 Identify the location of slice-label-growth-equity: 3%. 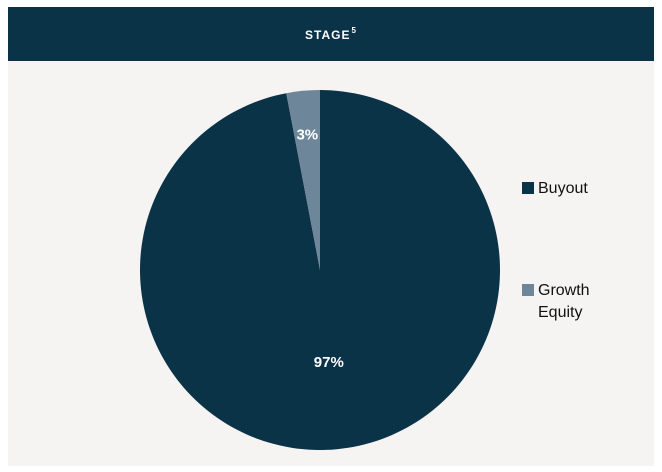
(307, 135).